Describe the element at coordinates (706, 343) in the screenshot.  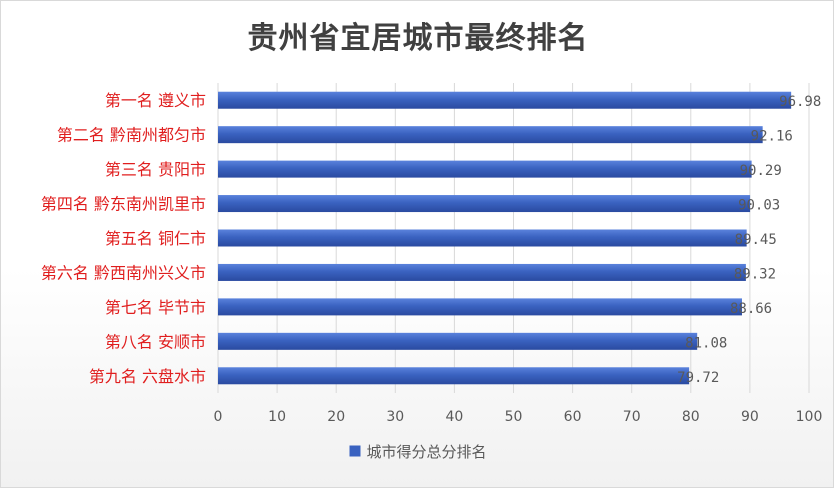
I see `data-label: 81.08` at that location.